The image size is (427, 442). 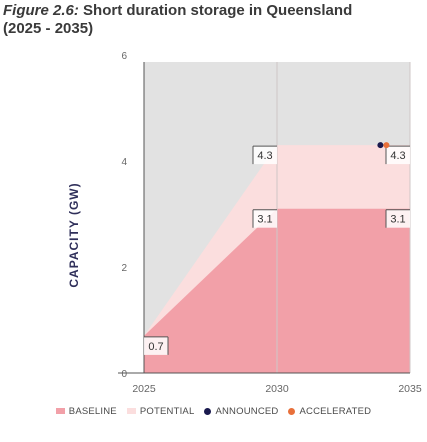 I want to click on annotation-text: 0.7, so click(x=155, y=347).